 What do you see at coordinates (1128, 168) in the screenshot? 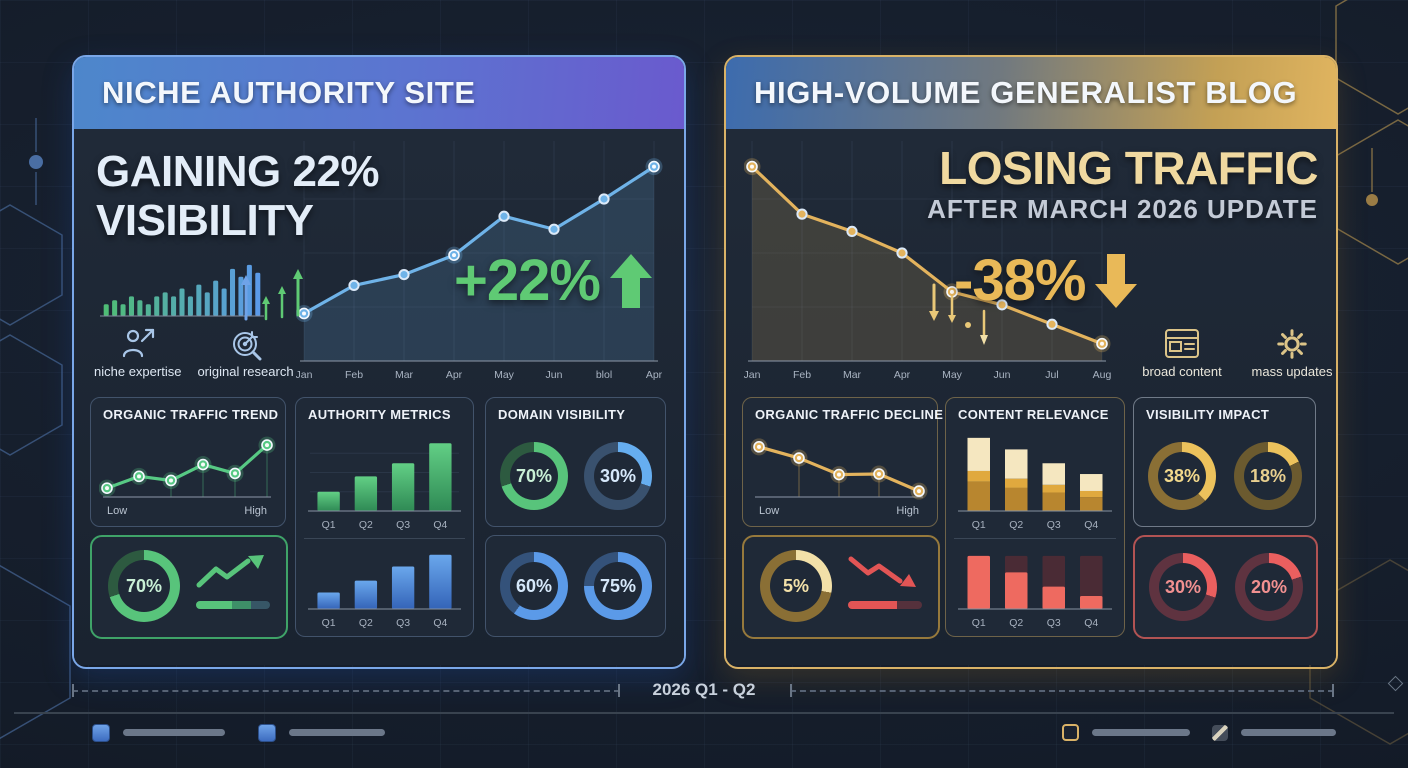
I see `right-headline-line1: LOSING TRAFFIC` at bounding box center [1128, 168].